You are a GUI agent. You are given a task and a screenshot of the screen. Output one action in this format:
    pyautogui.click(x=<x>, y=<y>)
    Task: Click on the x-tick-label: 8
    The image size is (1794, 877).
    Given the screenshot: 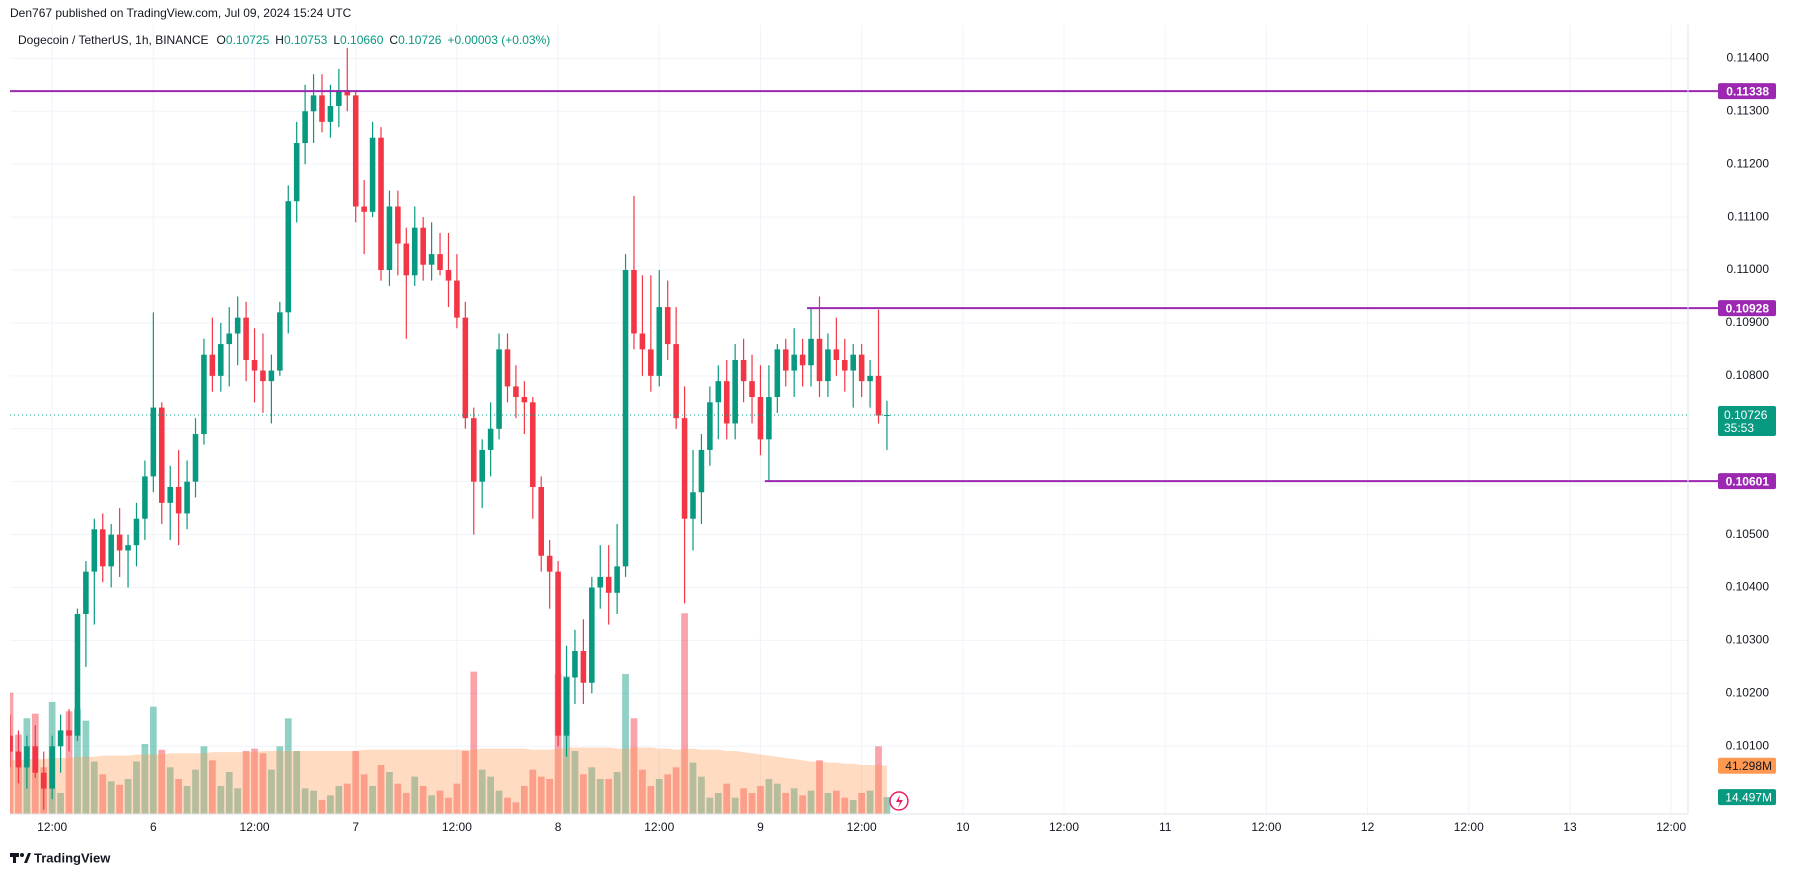 What is the action you would take?
    pyautogui.click(x=558, y=827)
    